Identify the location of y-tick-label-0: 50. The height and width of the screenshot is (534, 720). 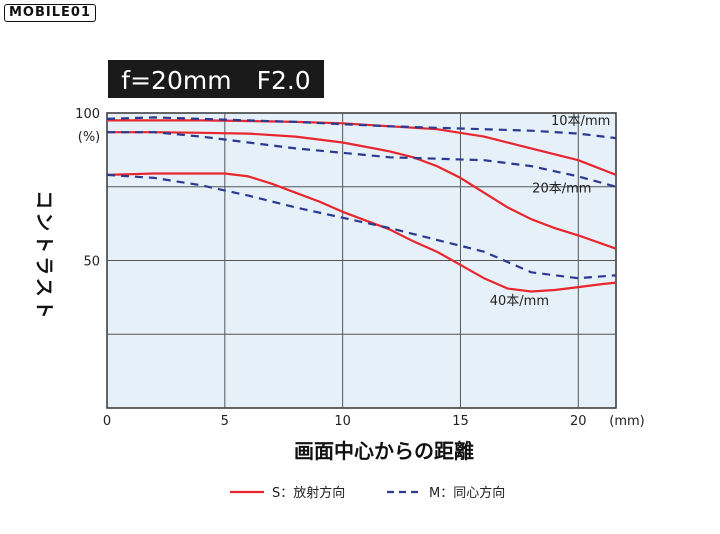
(91, 262).